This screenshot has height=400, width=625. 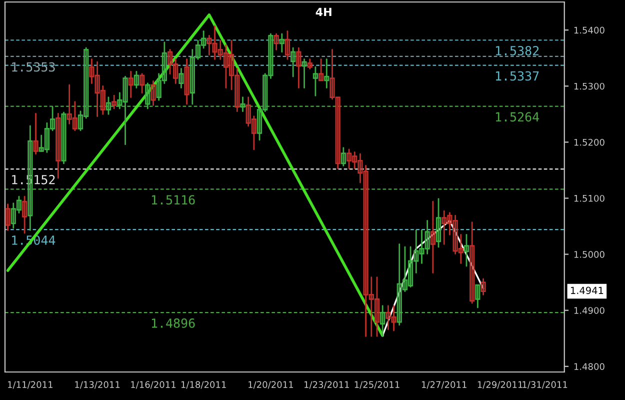 I want to click on y-tick-label: 1.4800, so click(x=589, y=366).